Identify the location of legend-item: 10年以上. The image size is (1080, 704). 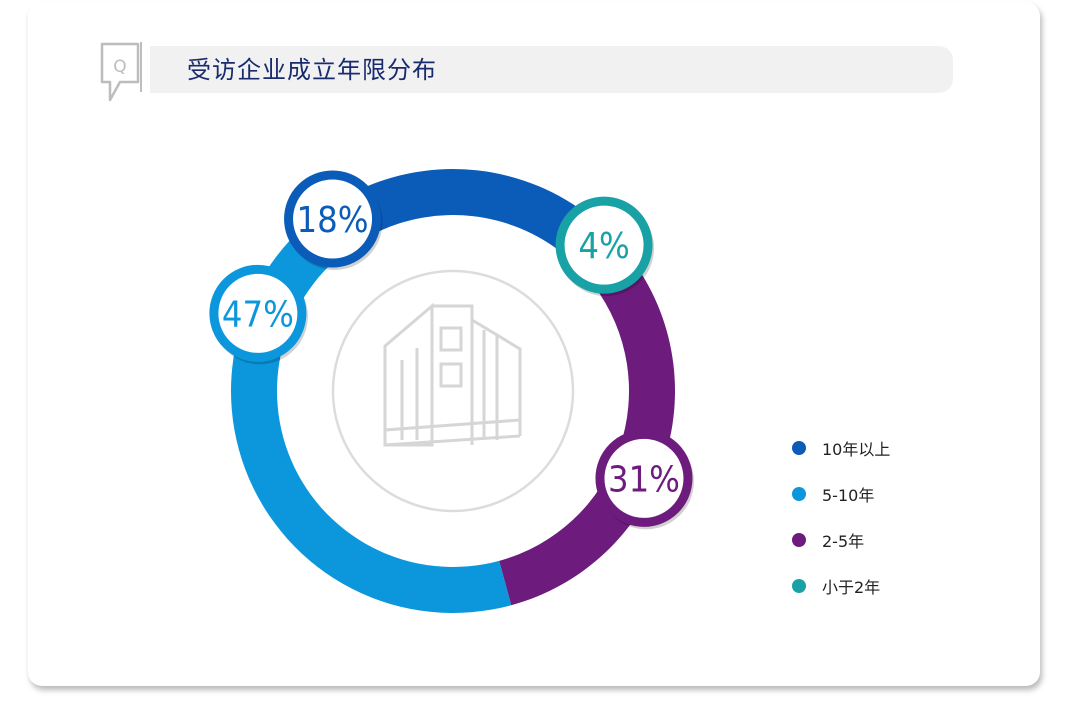
(841, 448).